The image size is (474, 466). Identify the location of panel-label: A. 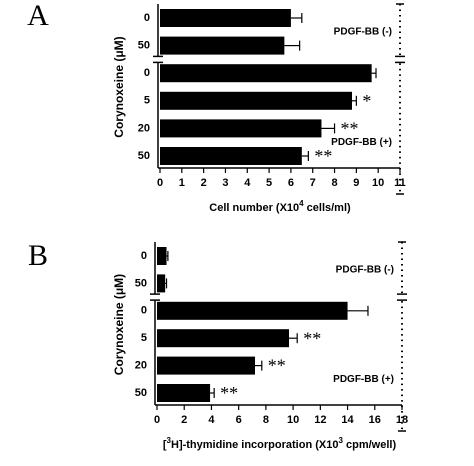
(38, 16).